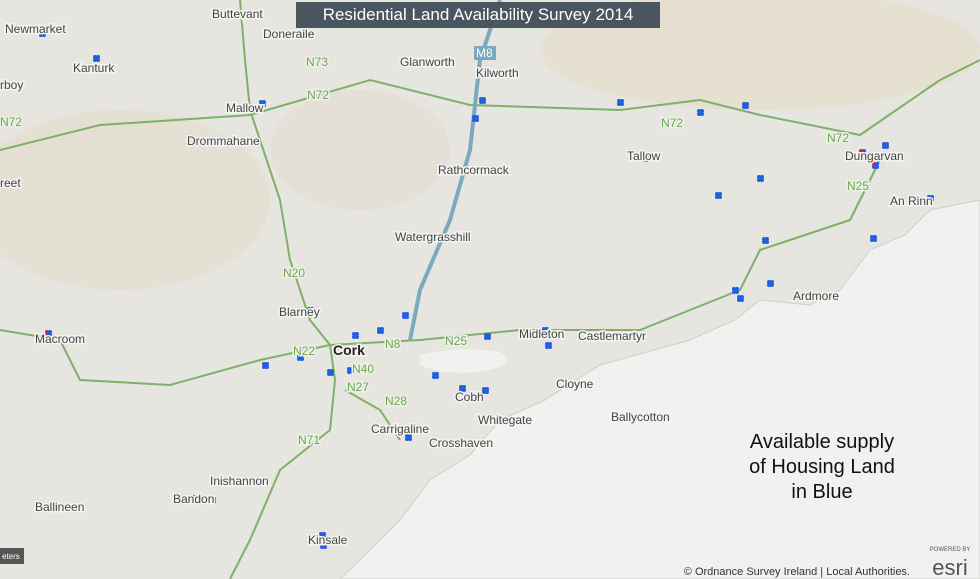  Describe the element at coordinates (400, 429) in the screenshot. I see `place-label: Carrigaline` at that location.